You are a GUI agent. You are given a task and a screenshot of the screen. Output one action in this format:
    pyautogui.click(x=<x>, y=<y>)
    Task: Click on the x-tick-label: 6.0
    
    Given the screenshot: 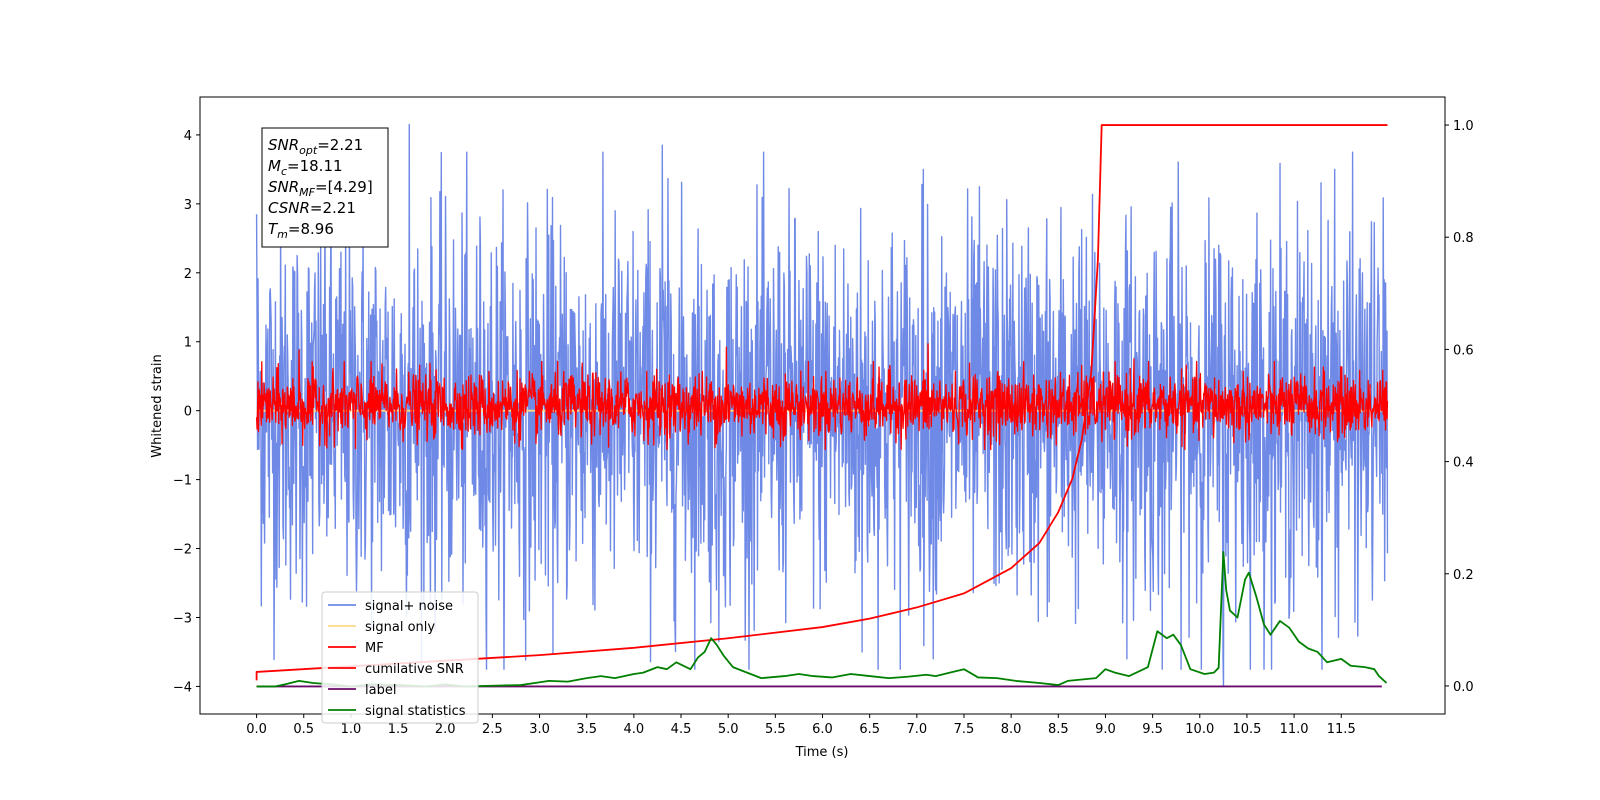 What is the action you would take?
    pyautogui.click(x=822, y=729)
    